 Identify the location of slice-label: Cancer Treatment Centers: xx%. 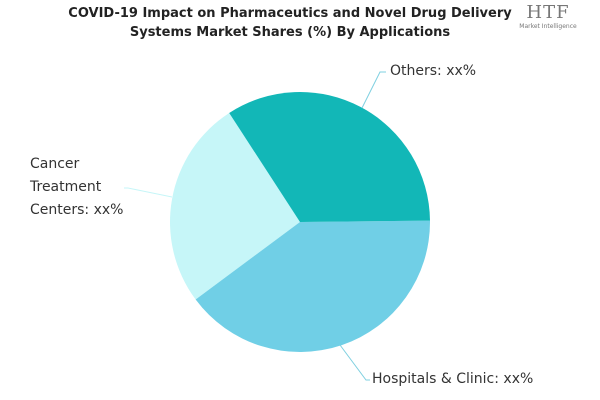
(77, 187).